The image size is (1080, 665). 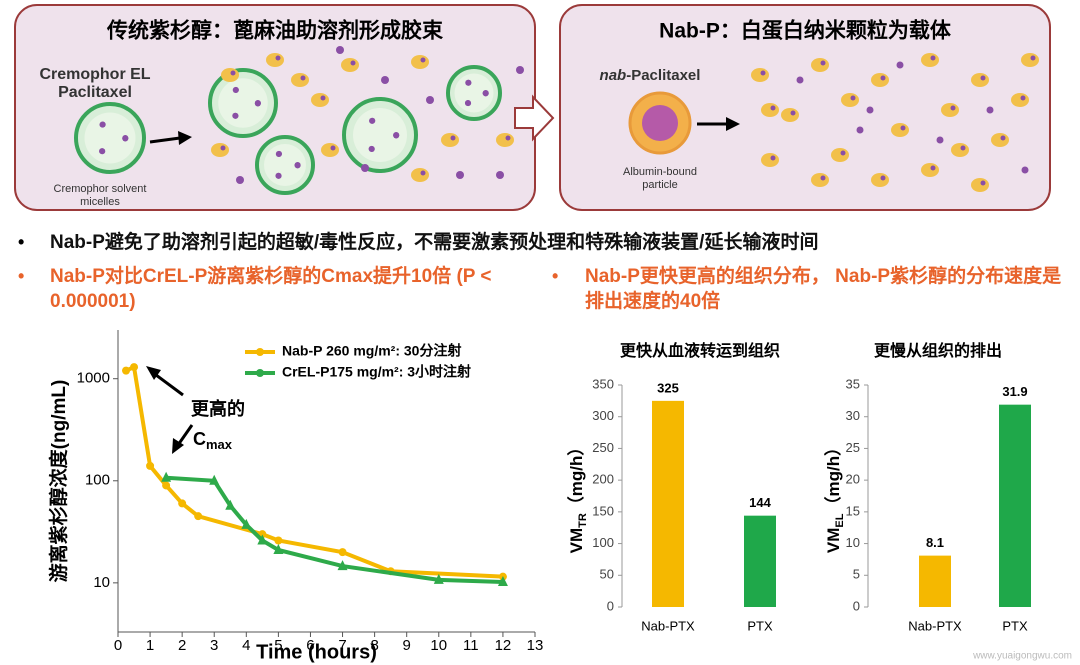 I want to click on panel-label: Paclitaxel, so click(x=95, y=92).